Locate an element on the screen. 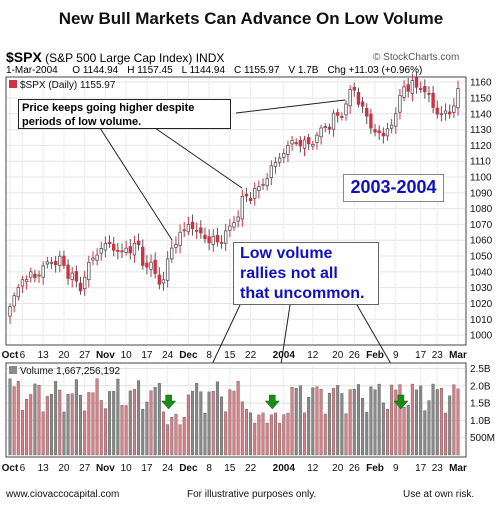 The height and width of the screenshot is (518, 502). x-tick-label: Feb is located at coordinates (375, 355).